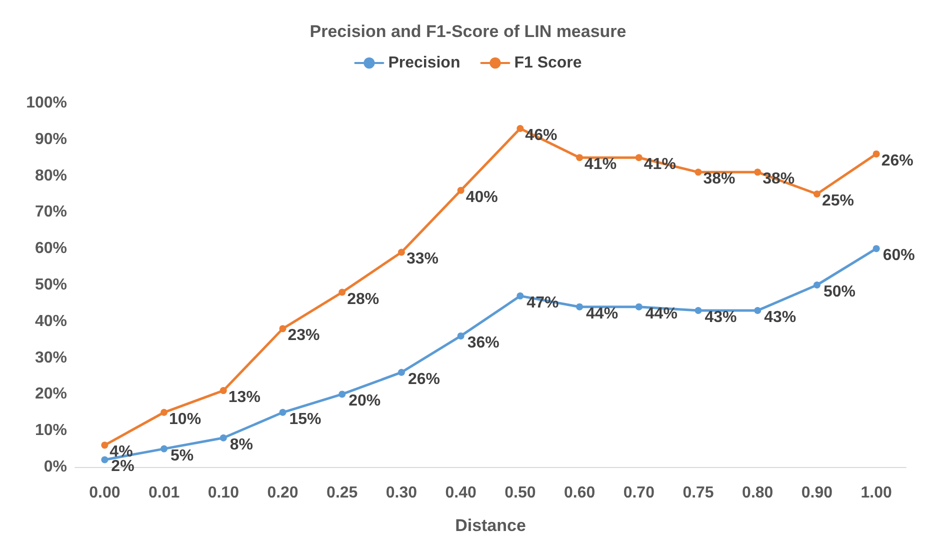  What do you see at coordinates (342, 493) in the screenshot?
I see `x-tick-label: 0.25` at bounding box center [342, 493].